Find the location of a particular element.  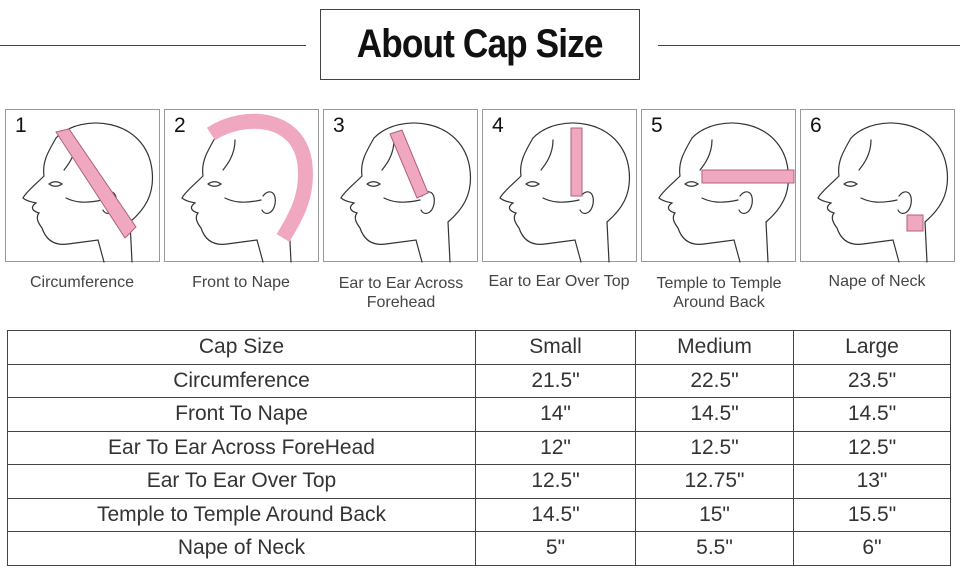

measurement-name: Ear To Ear Over Top is located at coordinates (241, 481).